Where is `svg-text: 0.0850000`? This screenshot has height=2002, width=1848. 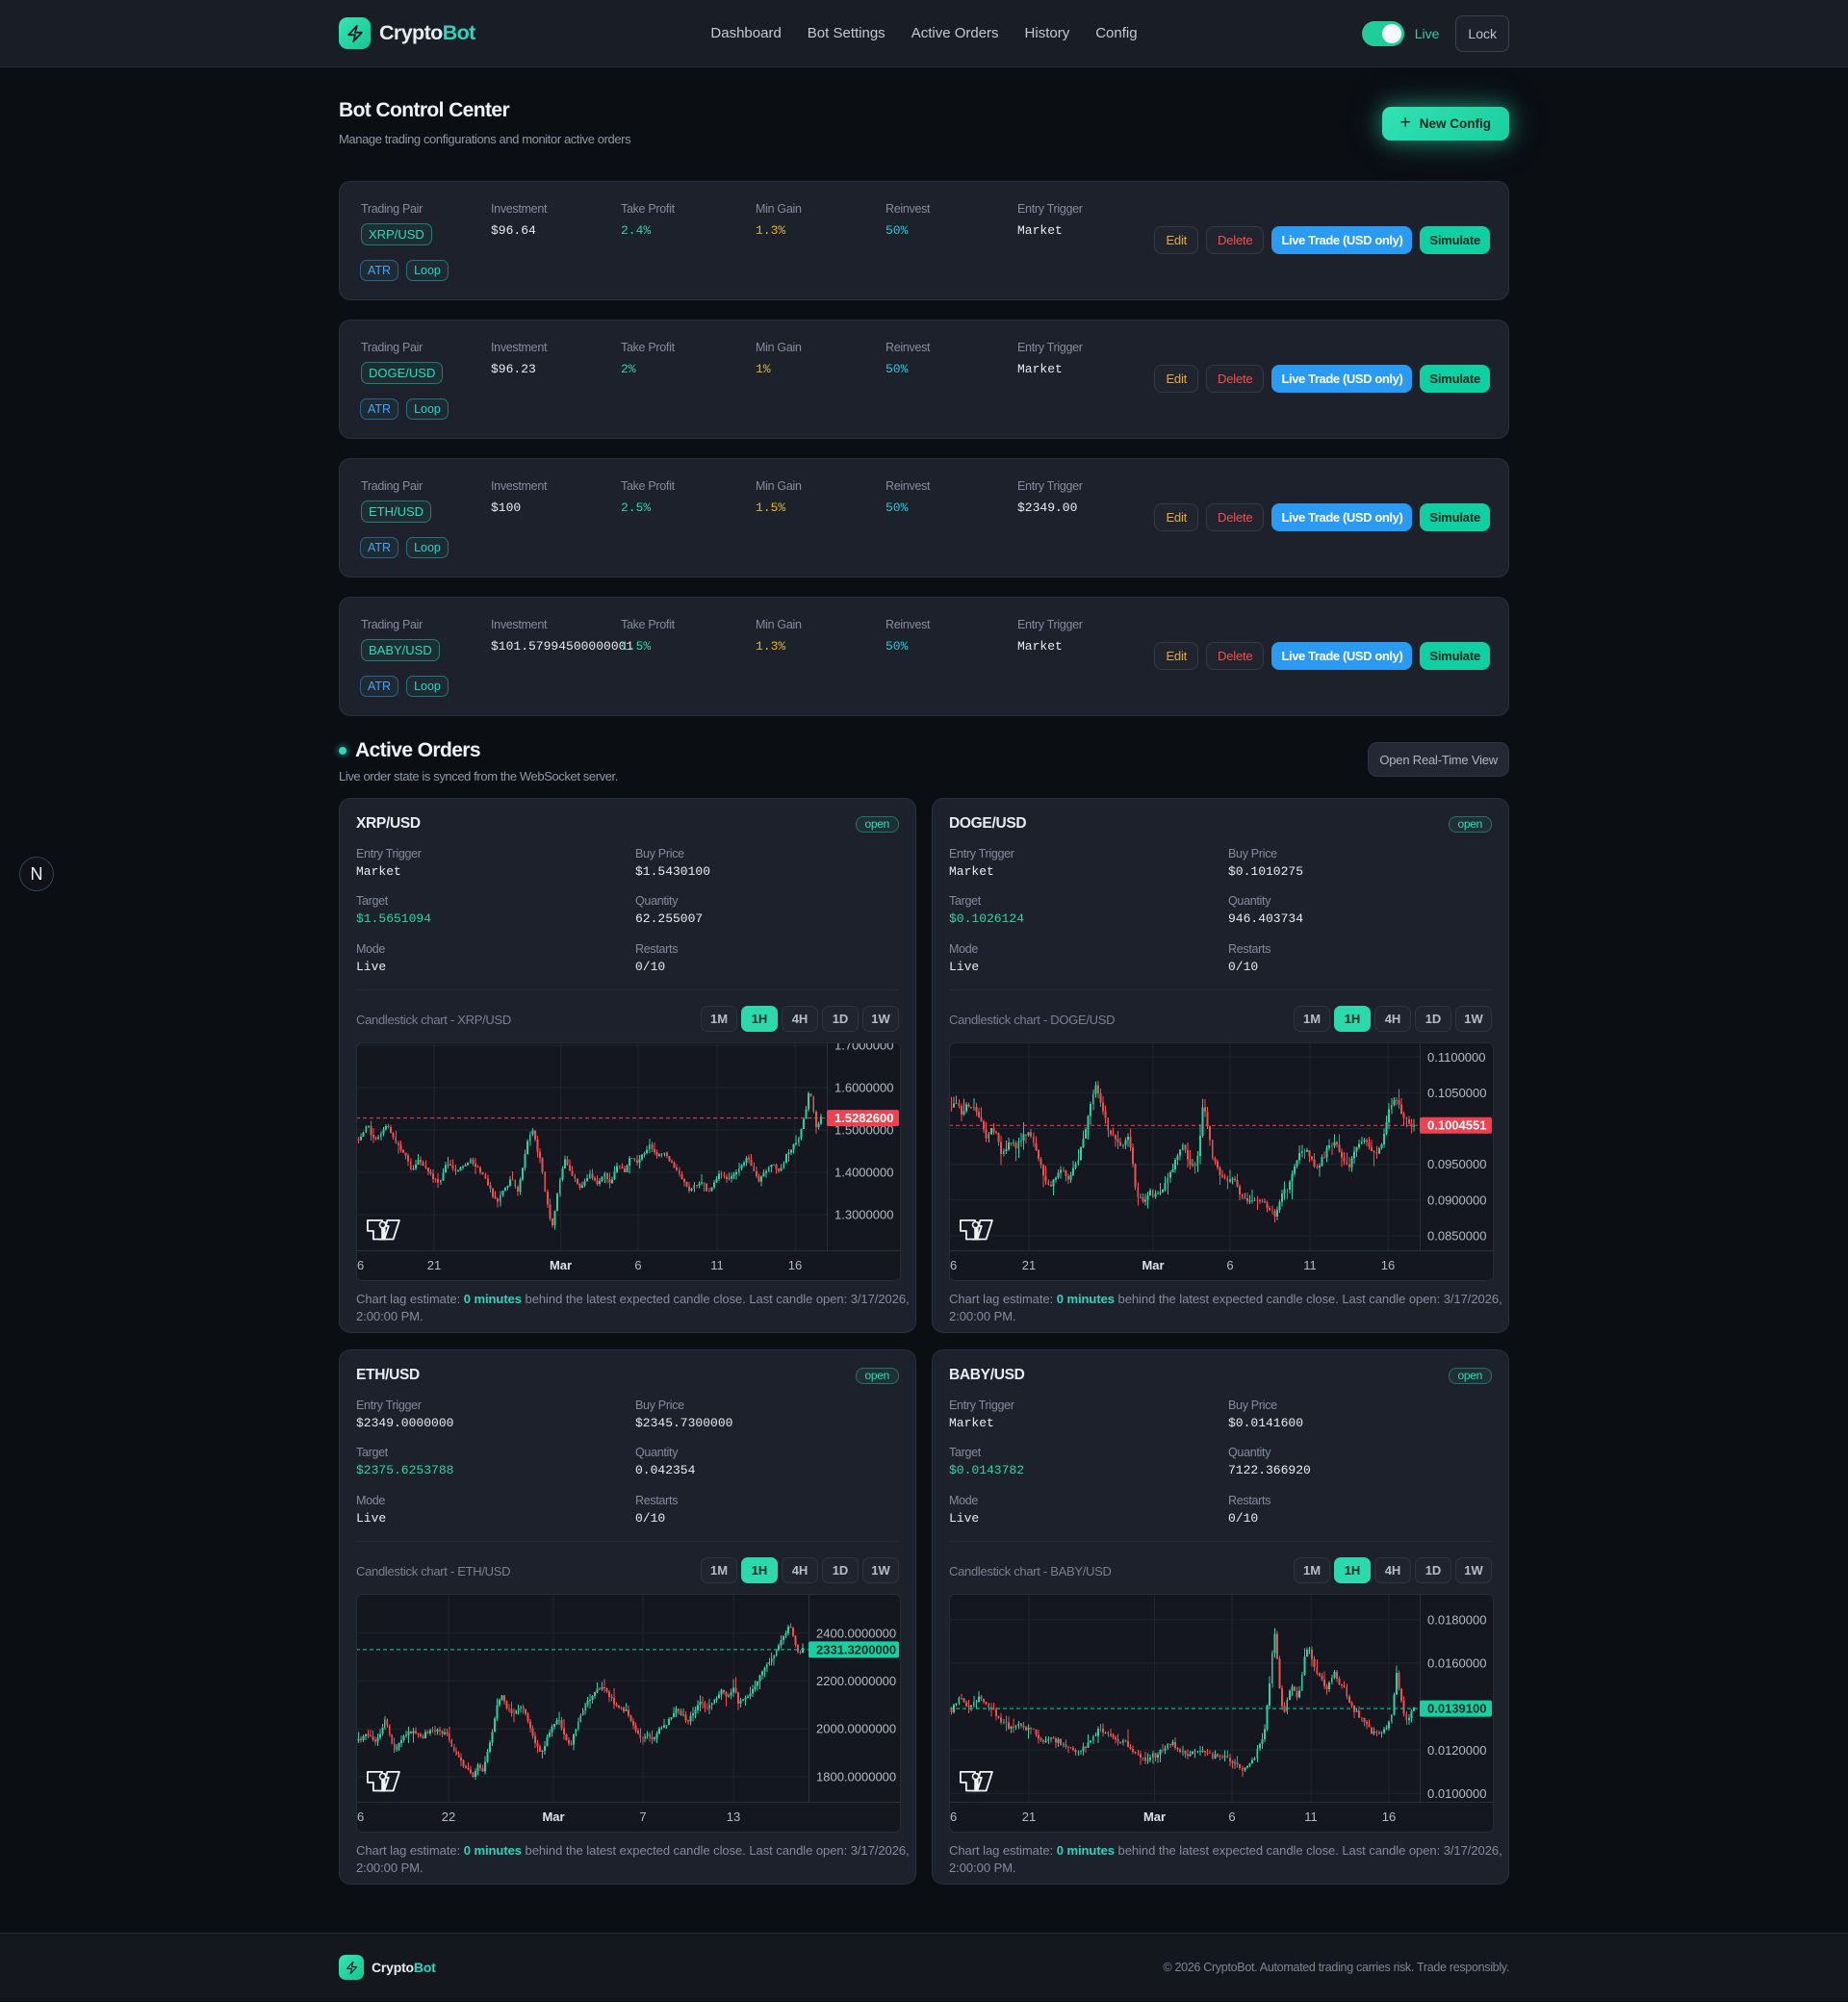 svg-text: 0.0850000 is located at coordinates (1456, 1235).